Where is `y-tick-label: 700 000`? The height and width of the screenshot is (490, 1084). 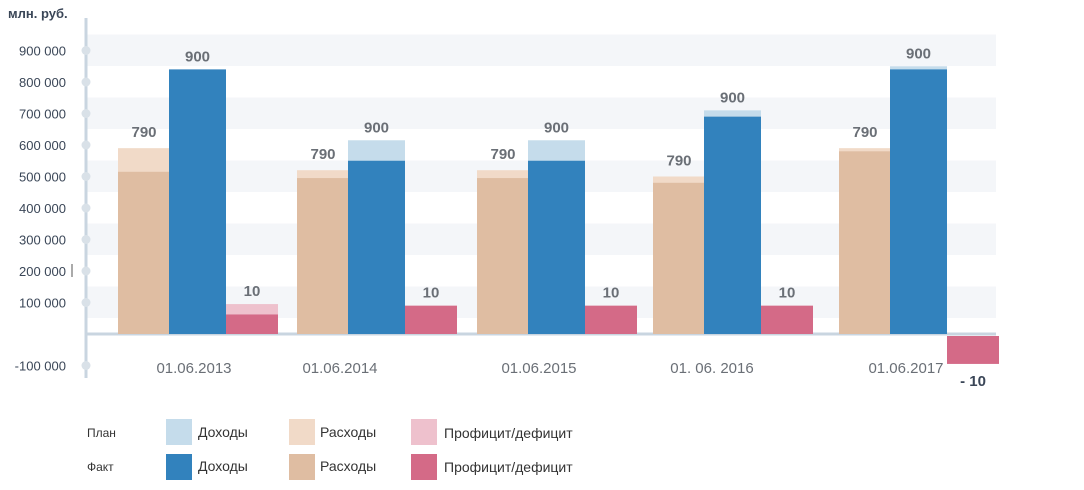 y-tick-label: 700 000 is located at coordinates (42, 114).